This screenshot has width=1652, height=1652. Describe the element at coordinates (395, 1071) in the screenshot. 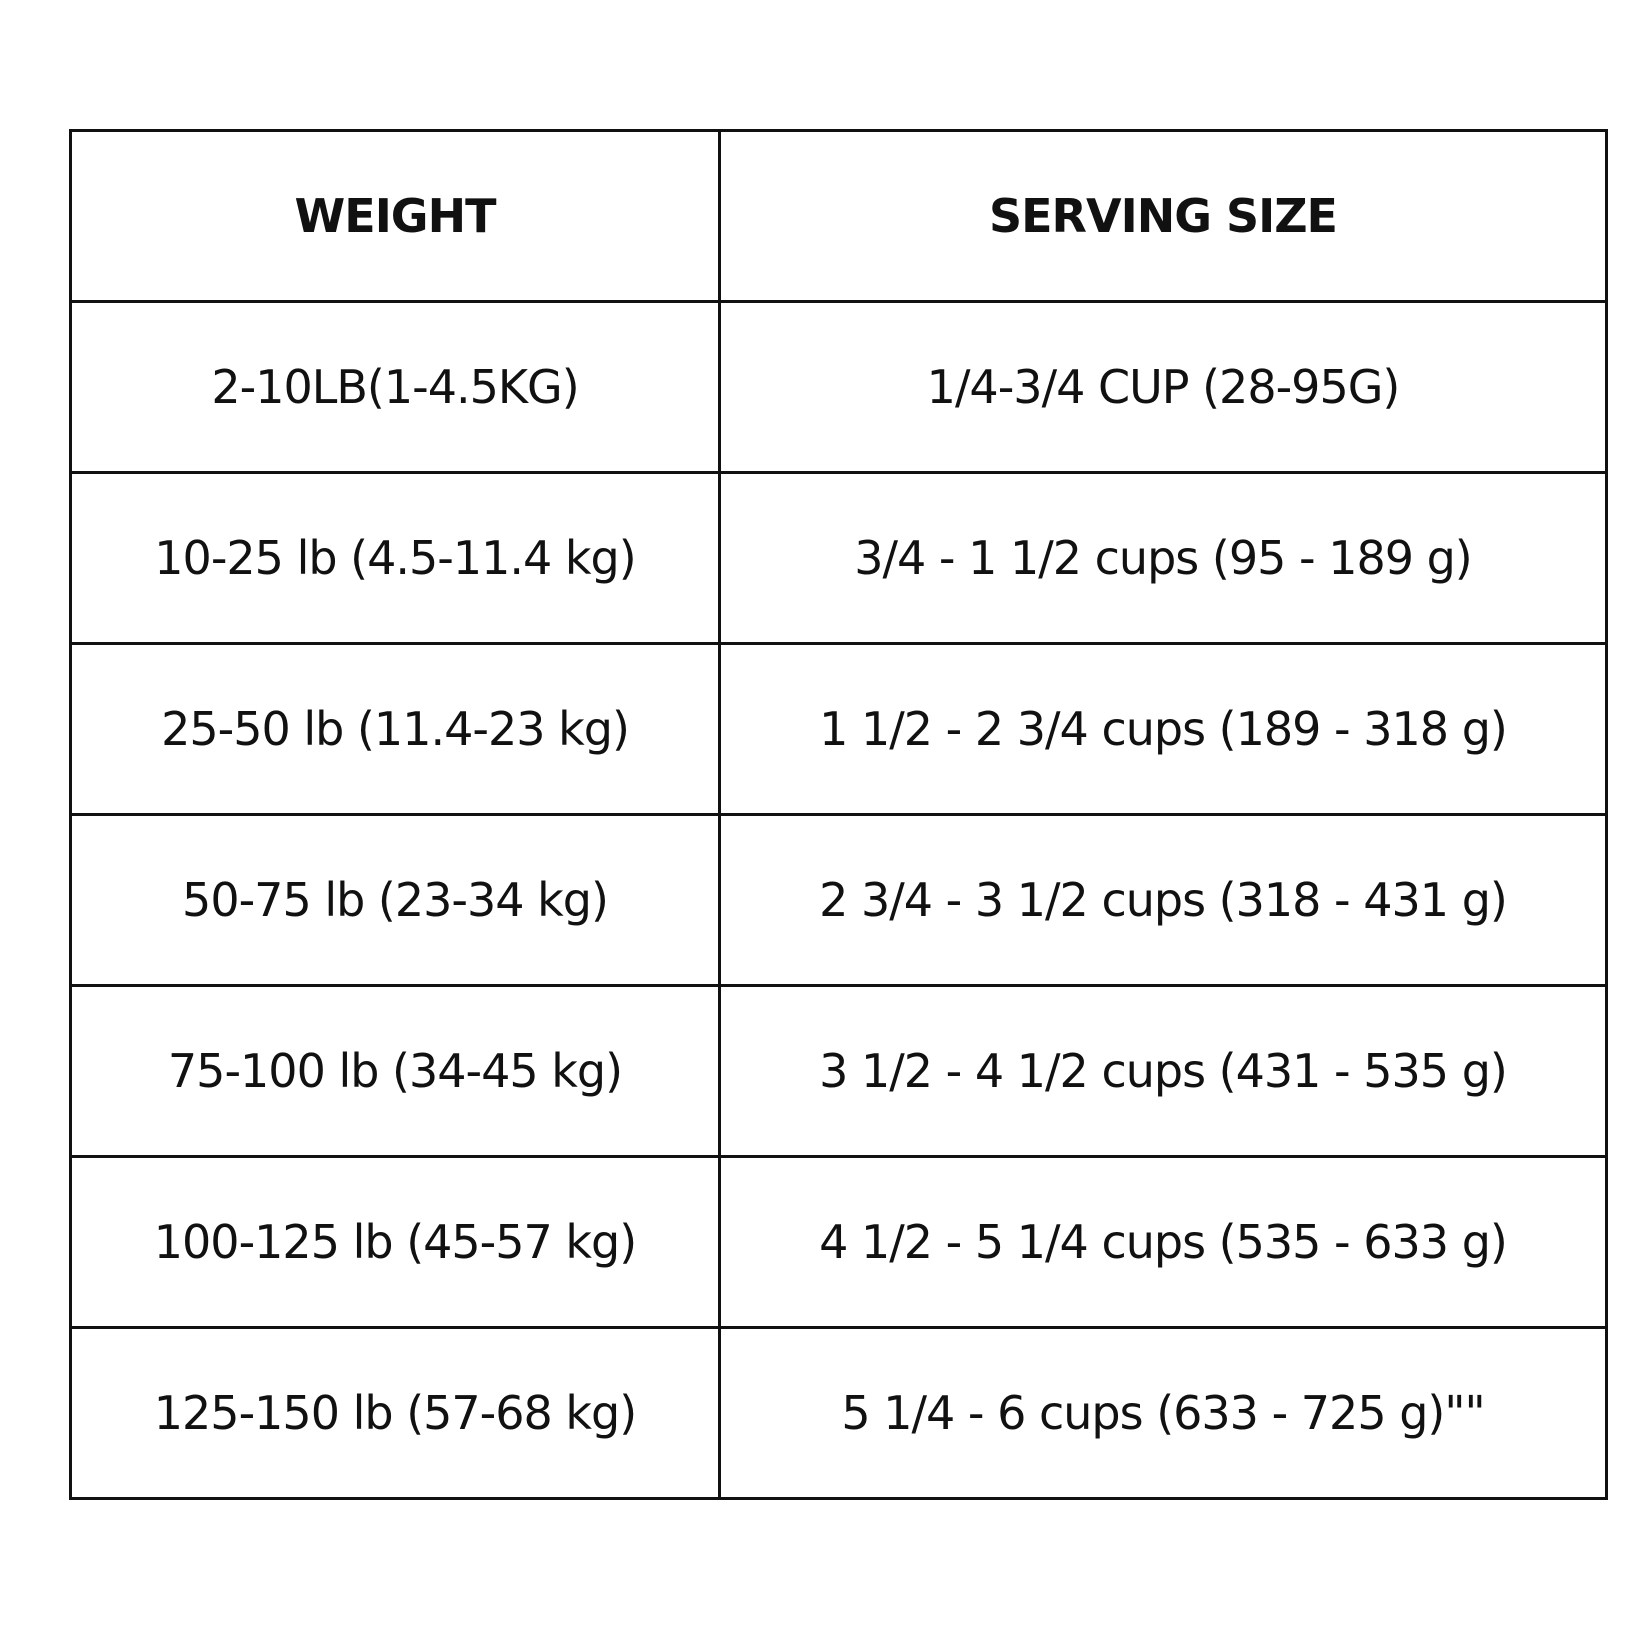

I see `table-cell: 75-100 lb (34-45 kg)` at that location.